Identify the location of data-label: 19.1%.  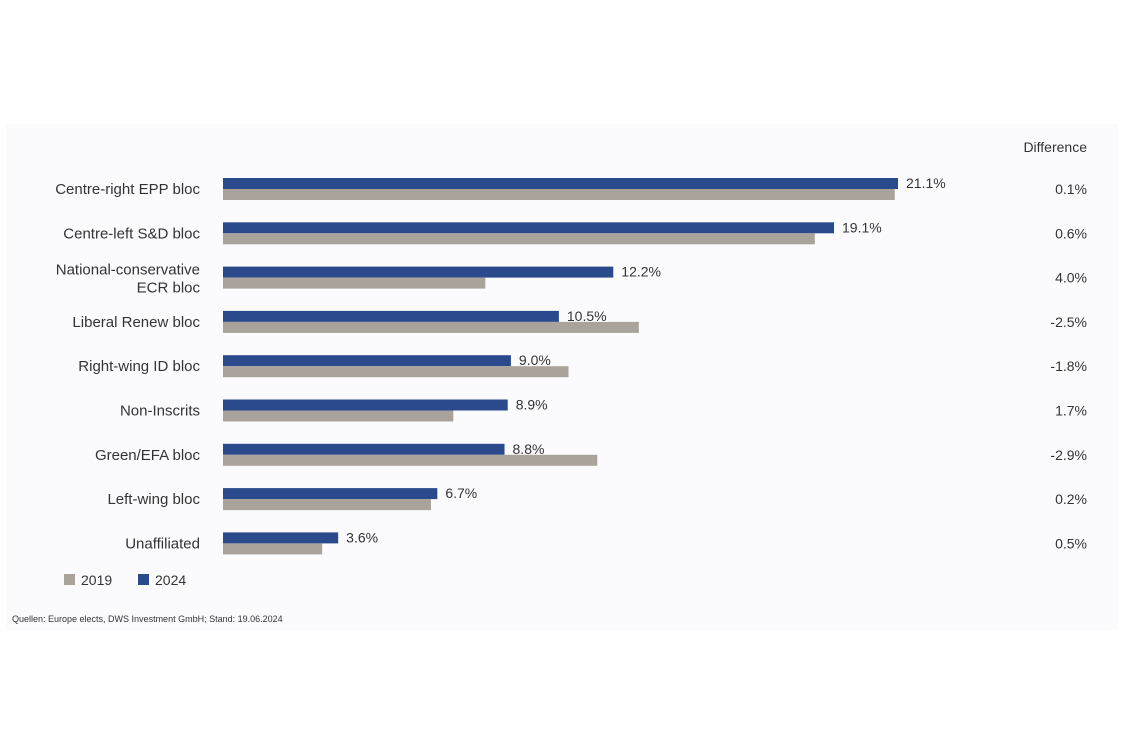
(862, 227).